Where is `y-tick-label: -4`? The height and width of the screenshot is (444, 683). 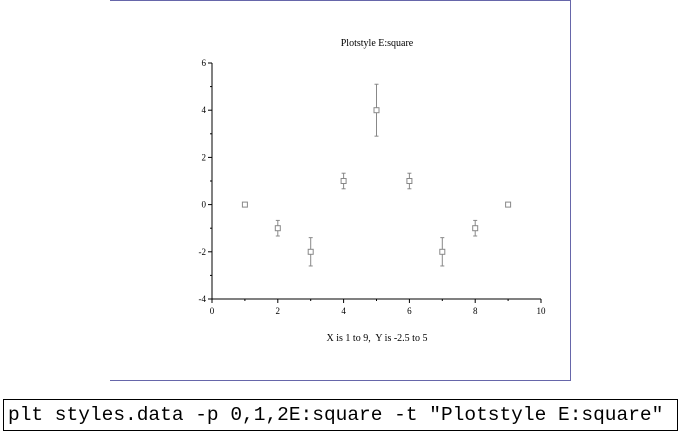 y-tick-label: -4 is located at coordinates (203, 299).